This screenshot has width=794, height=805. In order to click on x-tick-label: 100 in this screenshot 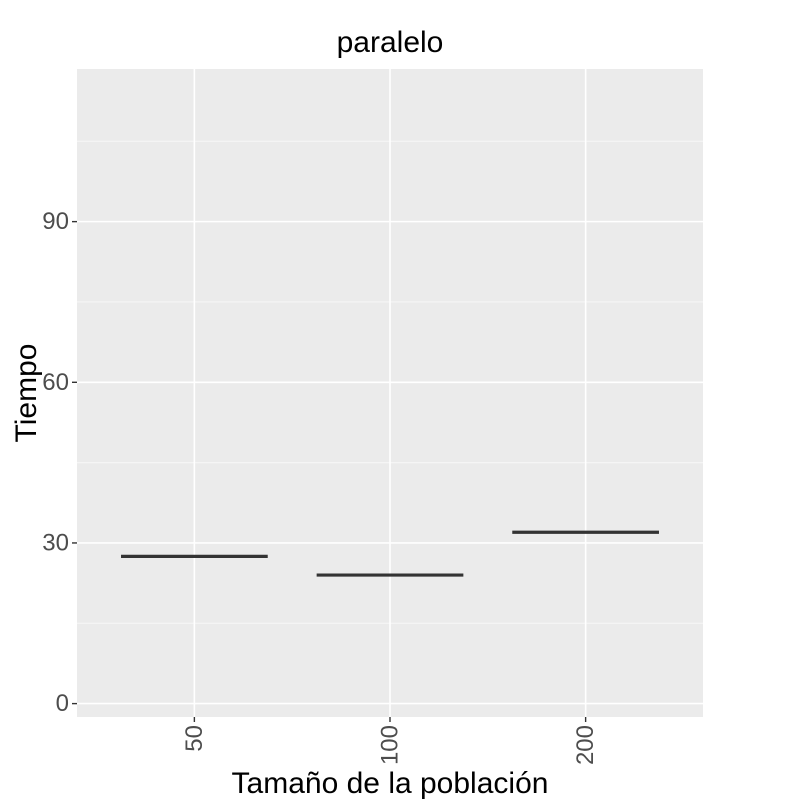, I will do `click(390, 745)`.